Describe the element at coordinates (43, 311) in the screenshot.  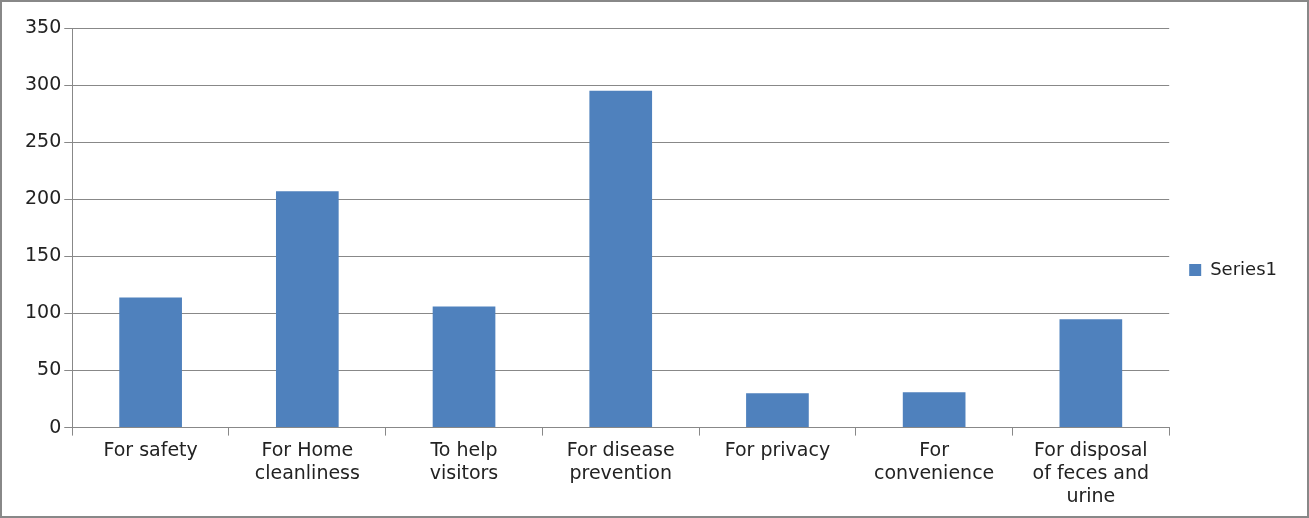
I see `y-tick-label: 100` at that location.